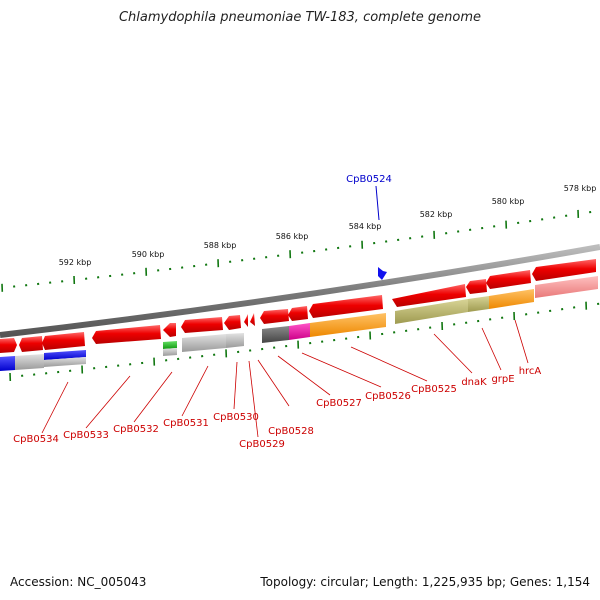 Image resolution: width=600 pixels, height=600 pixels. Describe the element at coordinates (148, 254) in the screenshot. I see `kbp-label: 590 kbp` at that location.